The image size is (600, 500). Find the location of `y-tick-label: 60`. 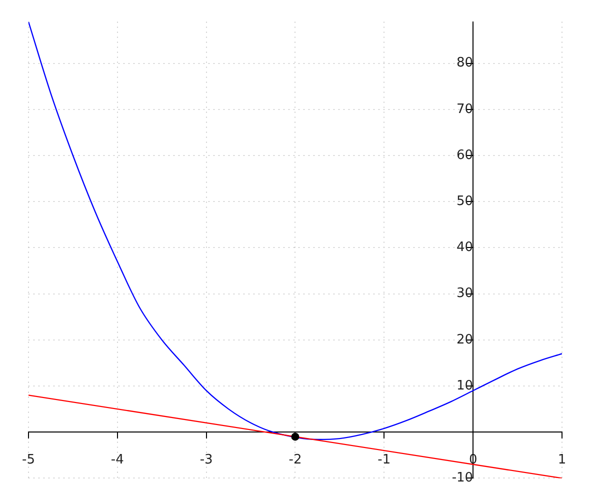

y-tick-label: 60 is located at coordinates (465, 155).